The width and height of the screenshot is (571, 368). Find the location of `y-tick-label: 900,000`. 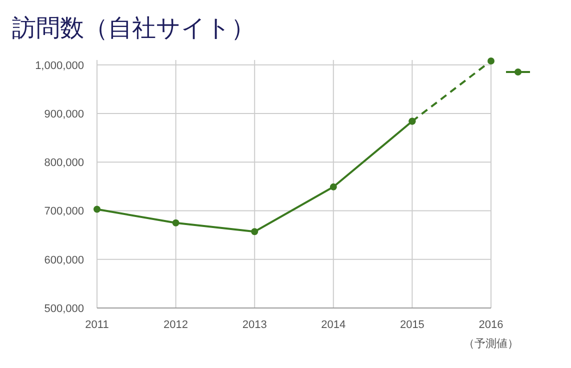

y-tick-label: 900,000 is located at coordinates (64, 114).